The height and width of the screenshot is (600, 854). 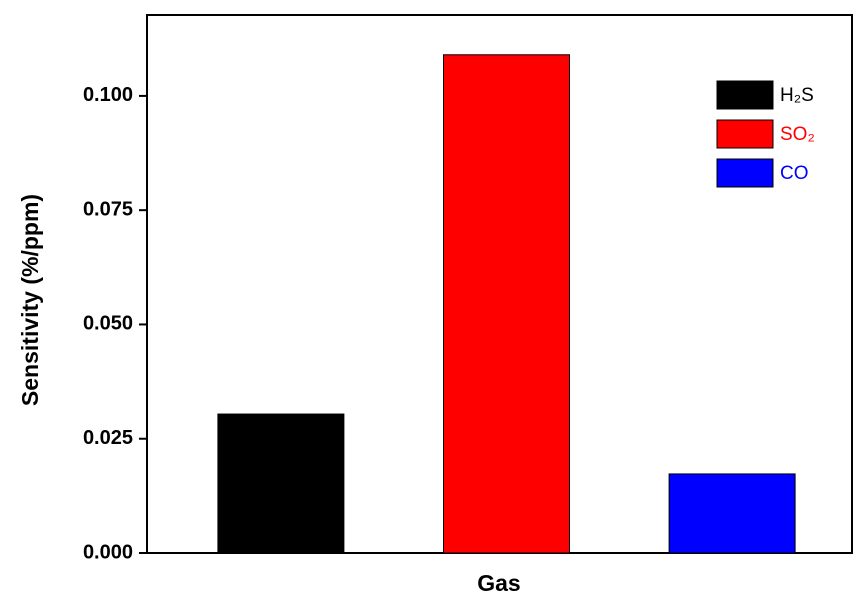 What do you see at coordinates (108, 438) in the screenshot?
I see `y-tick-label: 0.025` at bounding box center [108, 438].